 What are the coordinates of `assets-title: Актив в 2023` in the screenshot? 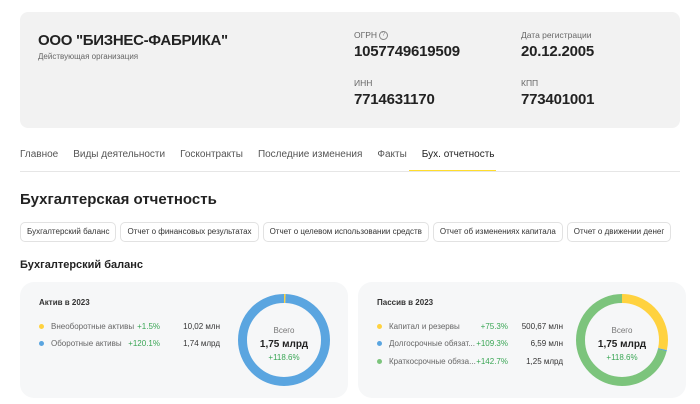 It's located at (64, 302).